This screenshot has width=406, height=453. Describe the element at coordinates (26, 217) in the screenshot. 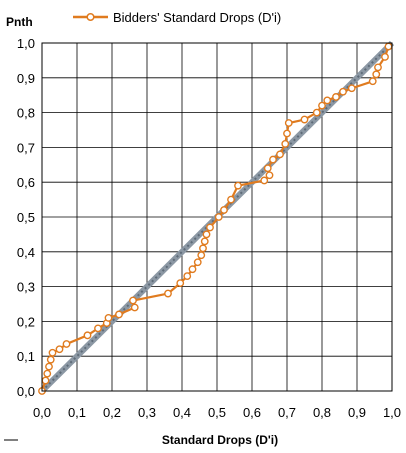

I see `y-tick-label: 0,5` at that location.